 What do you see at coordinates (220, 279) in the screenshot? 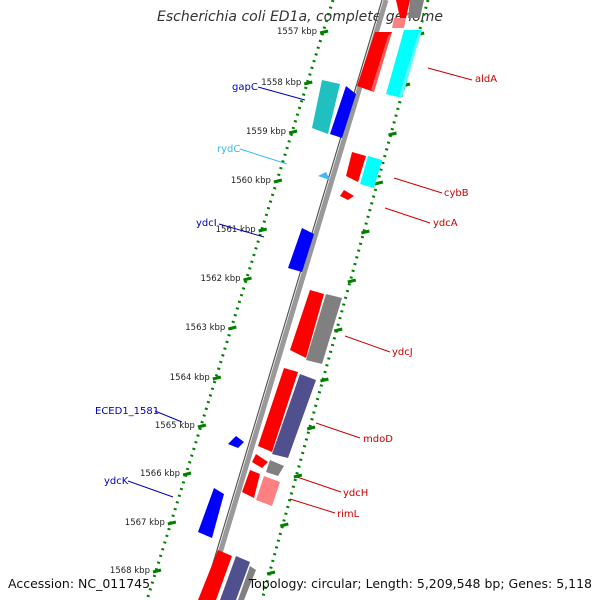
I see `tick-label: 1562 kbp` at bounding box center [220, 279].